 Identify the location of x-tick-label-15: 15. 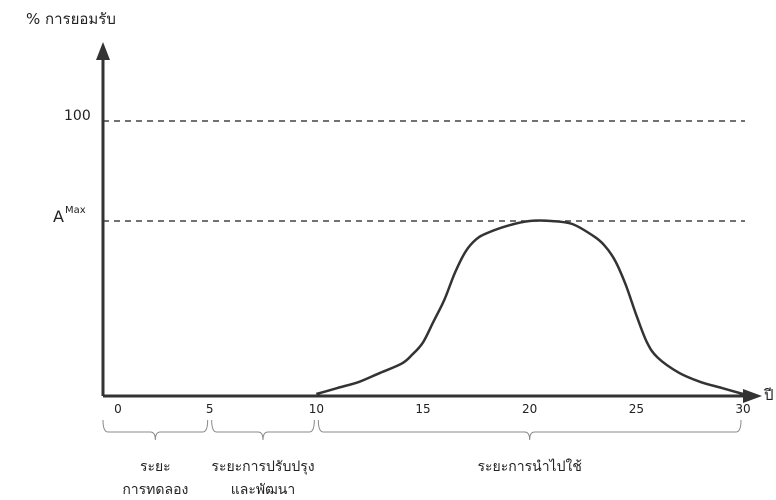
(422, 409).